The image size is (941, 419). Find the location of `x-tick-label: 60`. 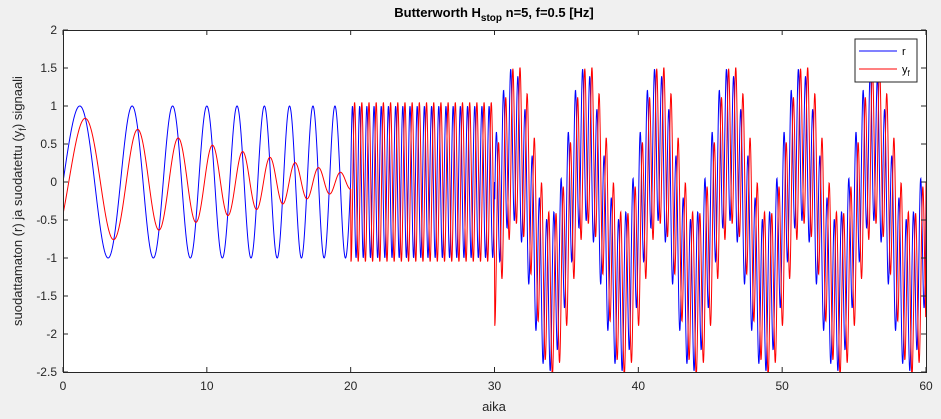

x-tick-label: 60 is located at coordinates (926, 386).